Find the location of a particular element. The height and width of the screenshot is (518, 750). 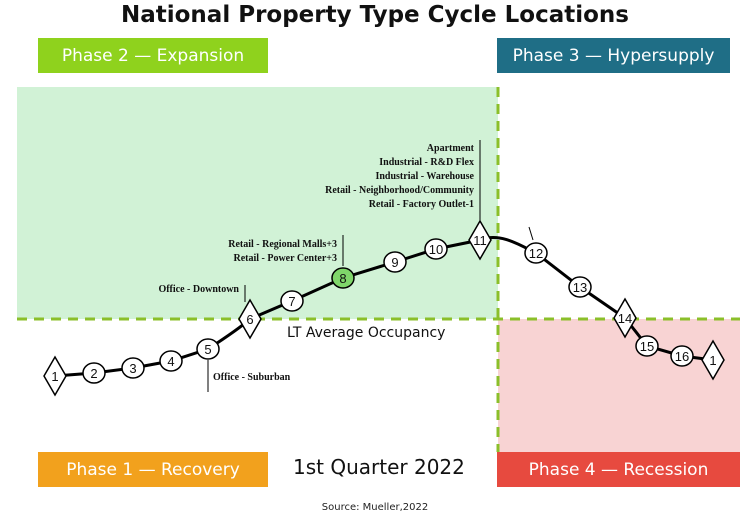

cycle-point-label: 3 is located at coordinates (132, 368).